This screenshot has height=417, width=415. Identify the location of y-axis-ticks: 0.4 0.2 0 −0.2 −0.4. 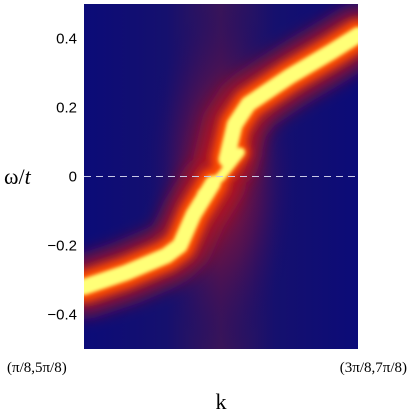
(62, 177).